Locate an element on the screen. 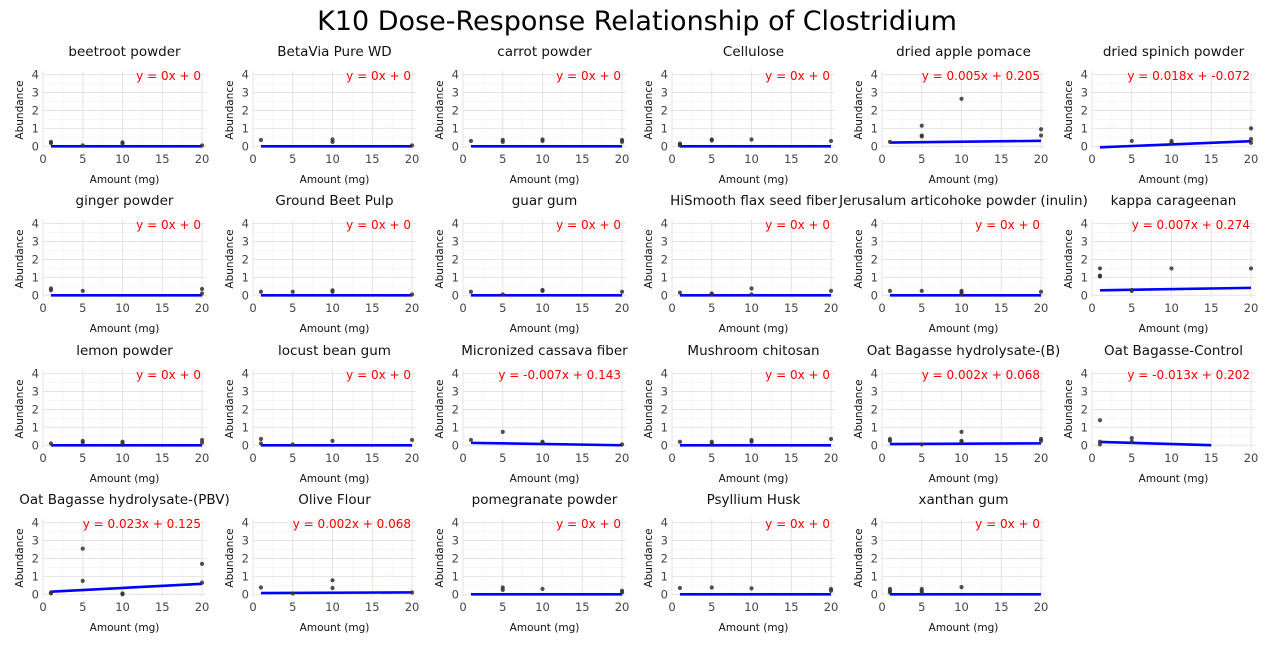  panel-title: Jerusalum articohoke powder (inulin) is located at coordinates (963, 201).